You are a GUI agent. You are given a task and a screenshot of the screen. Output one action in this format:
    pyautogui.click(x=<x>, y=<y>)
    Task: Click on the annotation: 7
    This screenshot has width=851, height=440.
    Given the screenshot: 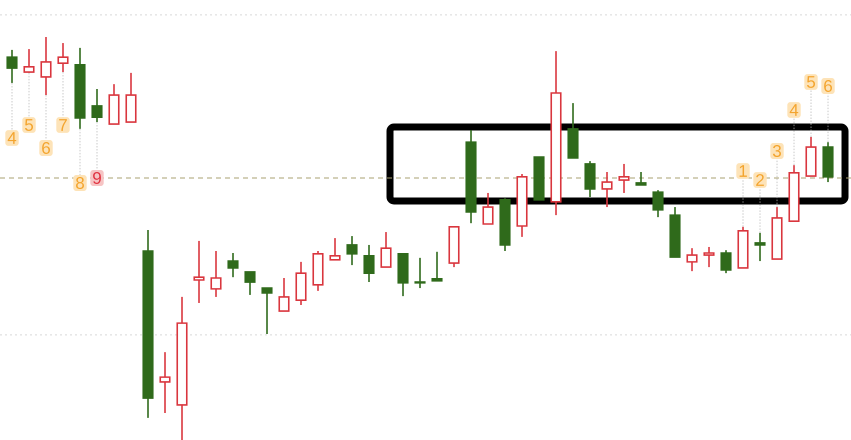 What is the action you would take?
    pyautogui.click(x=63, y=125)
    